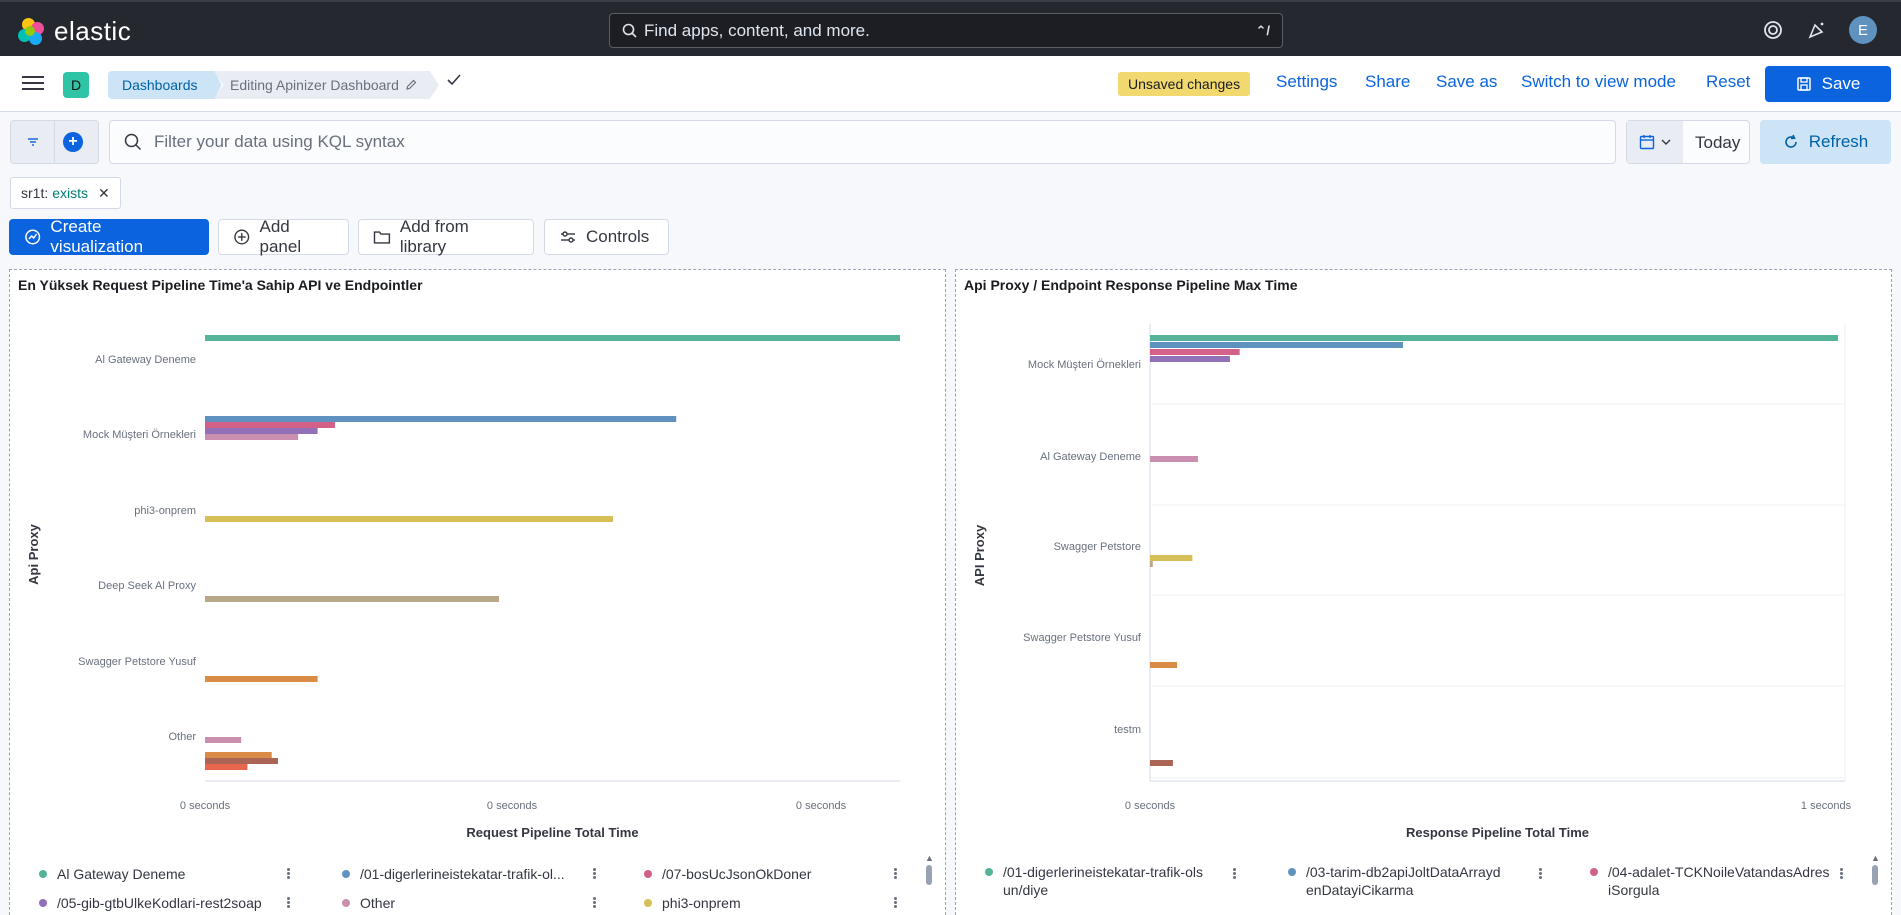 The width and height of the screenshot is (1901, 915). I want to click on reset-link: Reset, so click(1728, 81).